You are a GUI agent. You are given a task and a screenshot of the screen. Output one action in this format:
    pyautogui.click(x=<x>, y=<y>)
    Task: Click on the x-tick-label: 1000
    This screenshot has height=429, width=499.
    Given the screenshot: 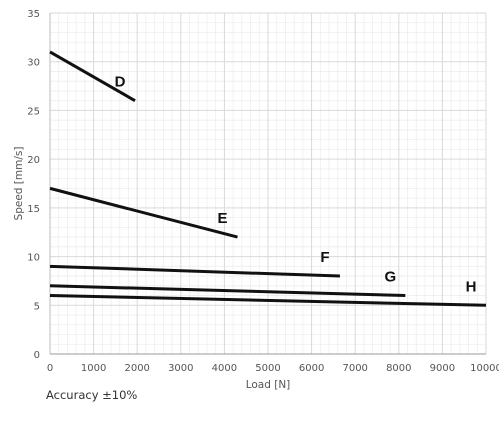 What is the action you would take?
    pyautogui.click(x=93, y=368)
    